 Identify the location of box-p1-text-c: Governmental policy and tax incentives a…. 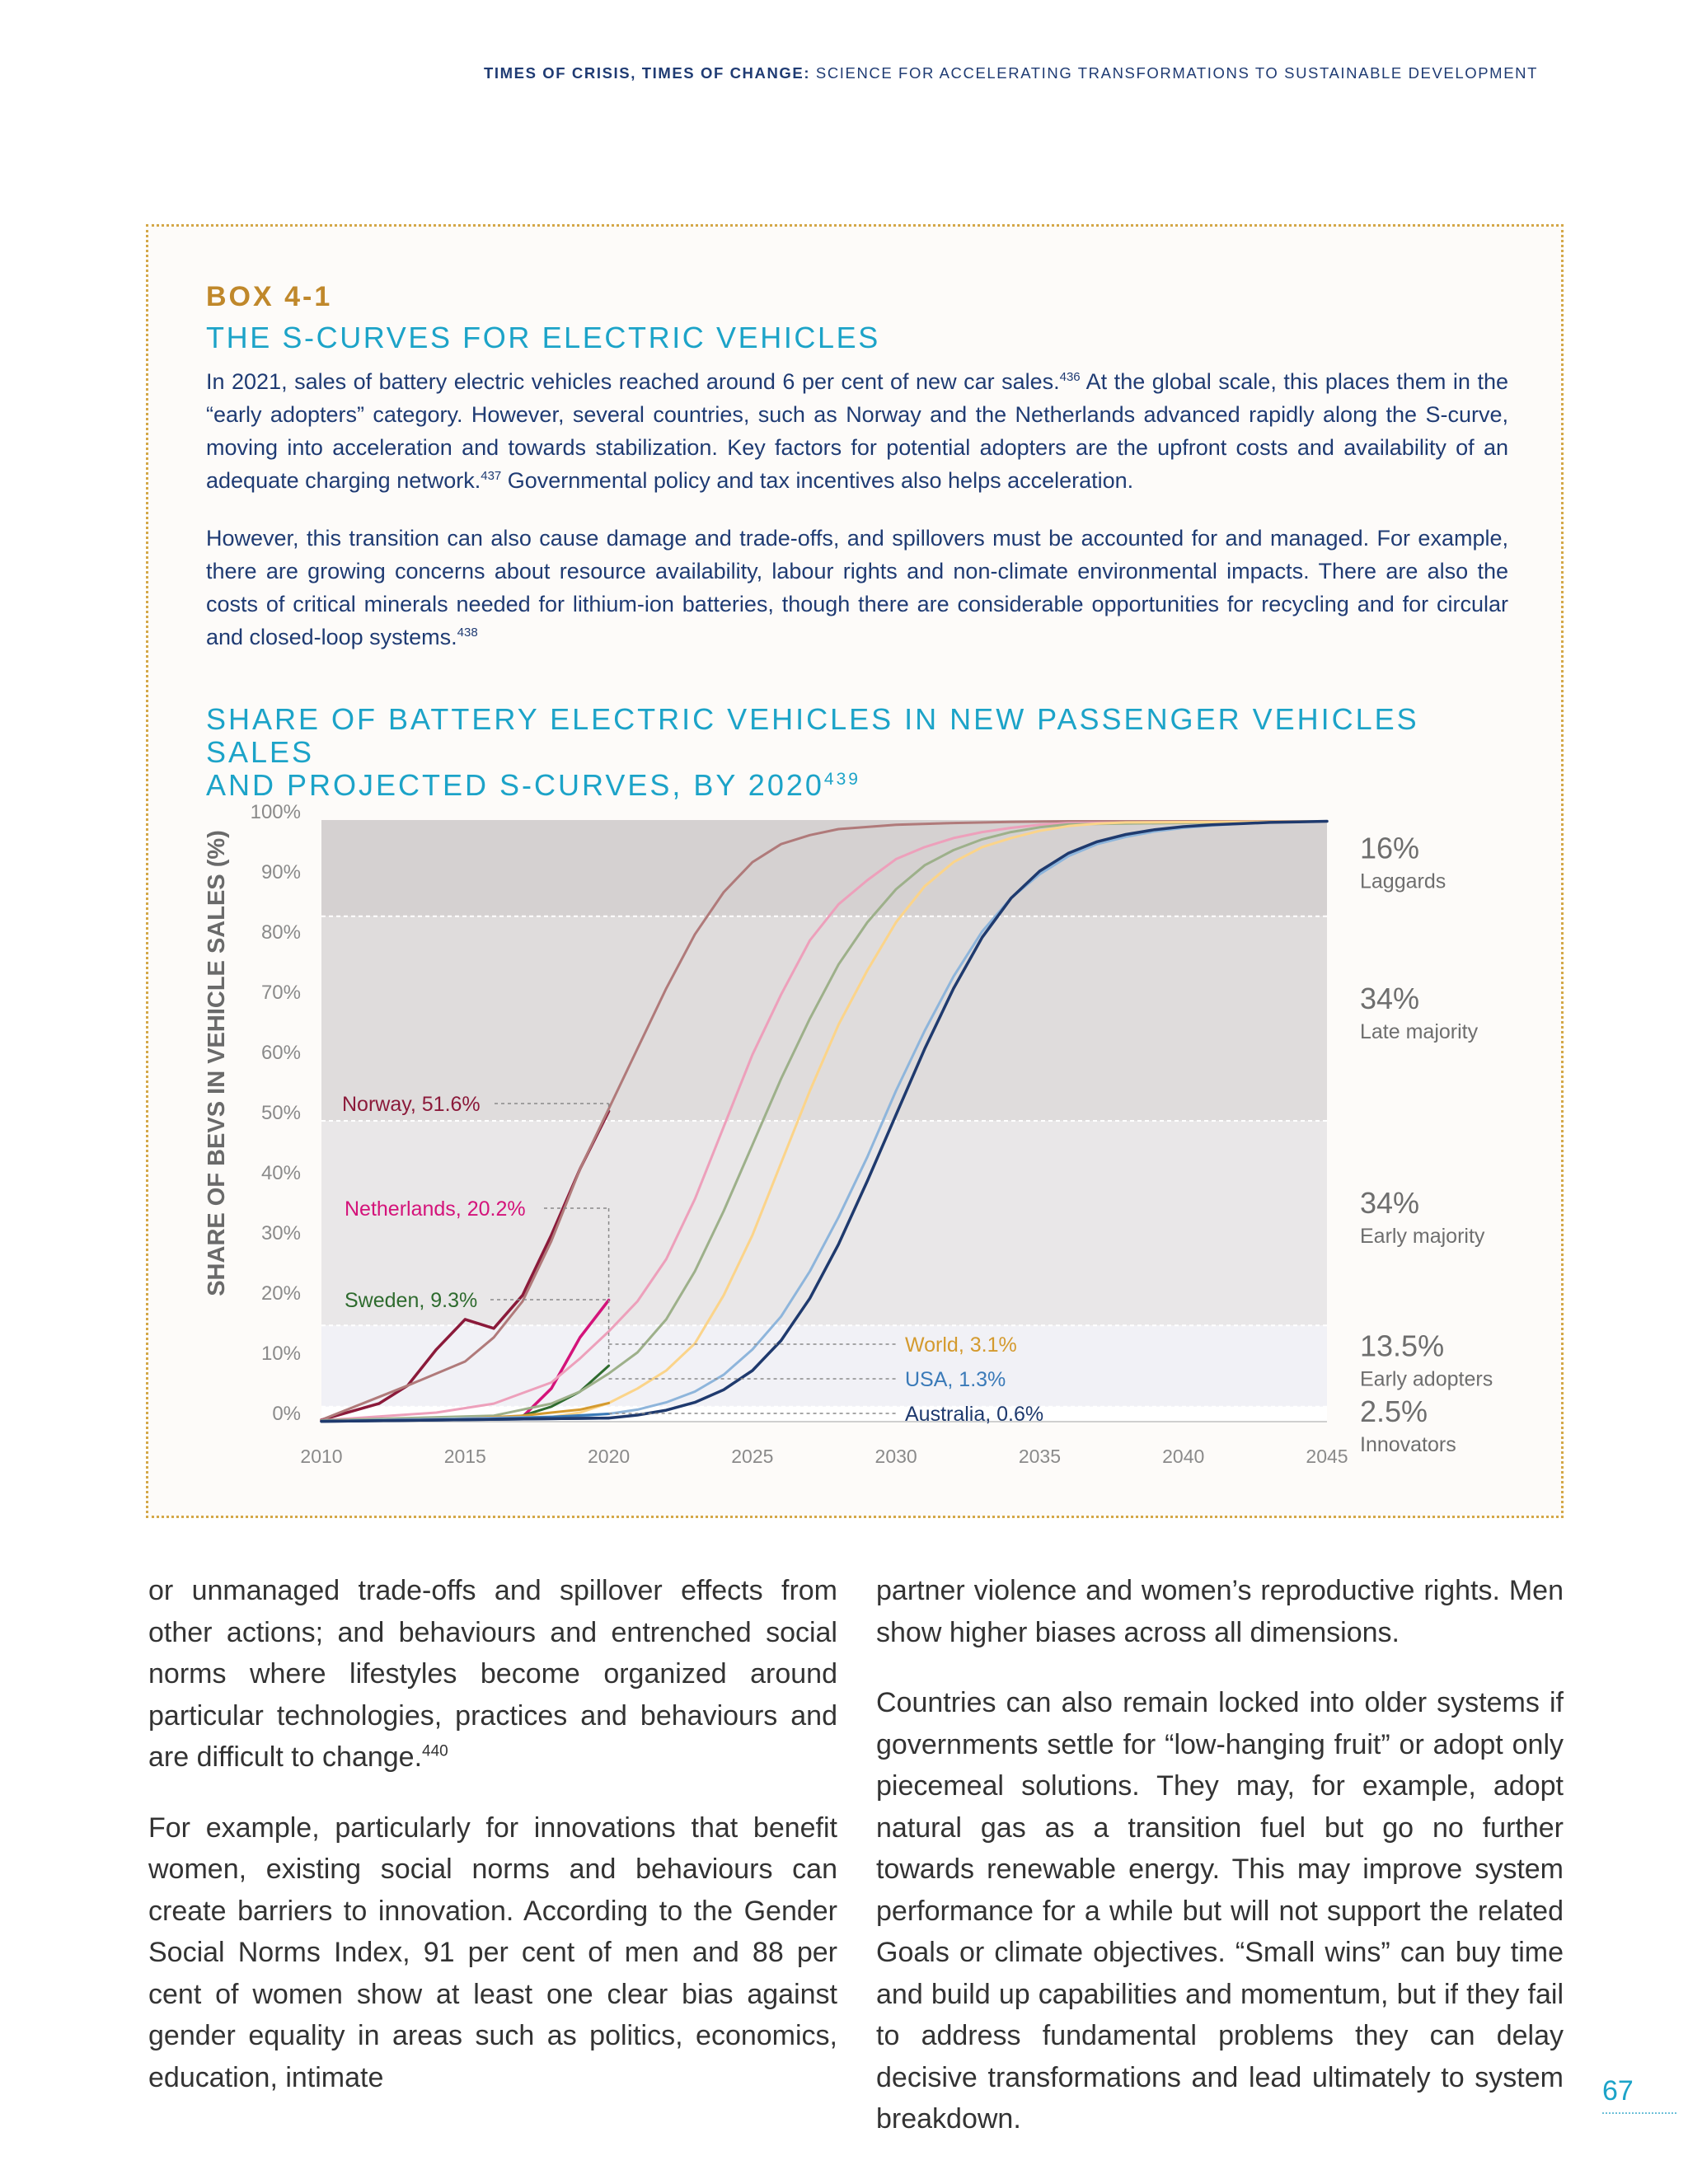
(817, 480).